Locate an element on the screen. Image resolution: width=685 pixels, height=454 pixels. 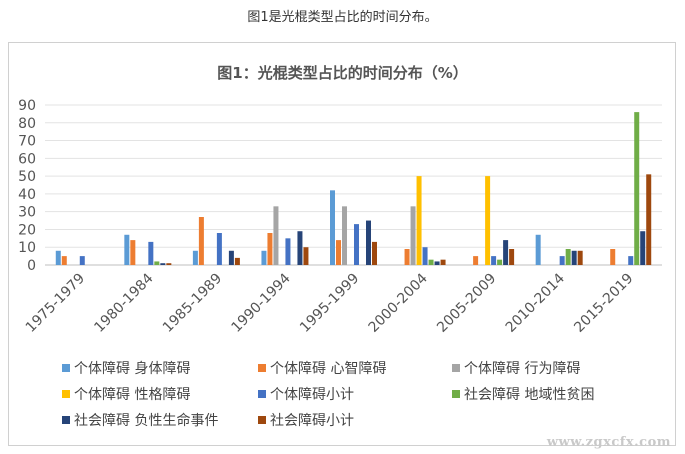
legend-item: 个体障碍 身体障碍 is located at coordinates (126, 368).